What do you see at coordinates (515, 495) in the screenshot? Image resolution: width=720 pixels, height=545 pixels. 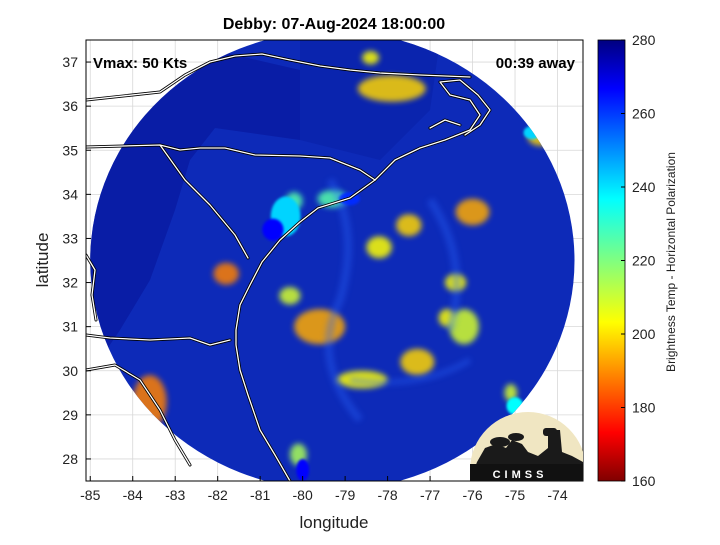 I see `x-tick-label: -75` at bounding box center [515, 495].